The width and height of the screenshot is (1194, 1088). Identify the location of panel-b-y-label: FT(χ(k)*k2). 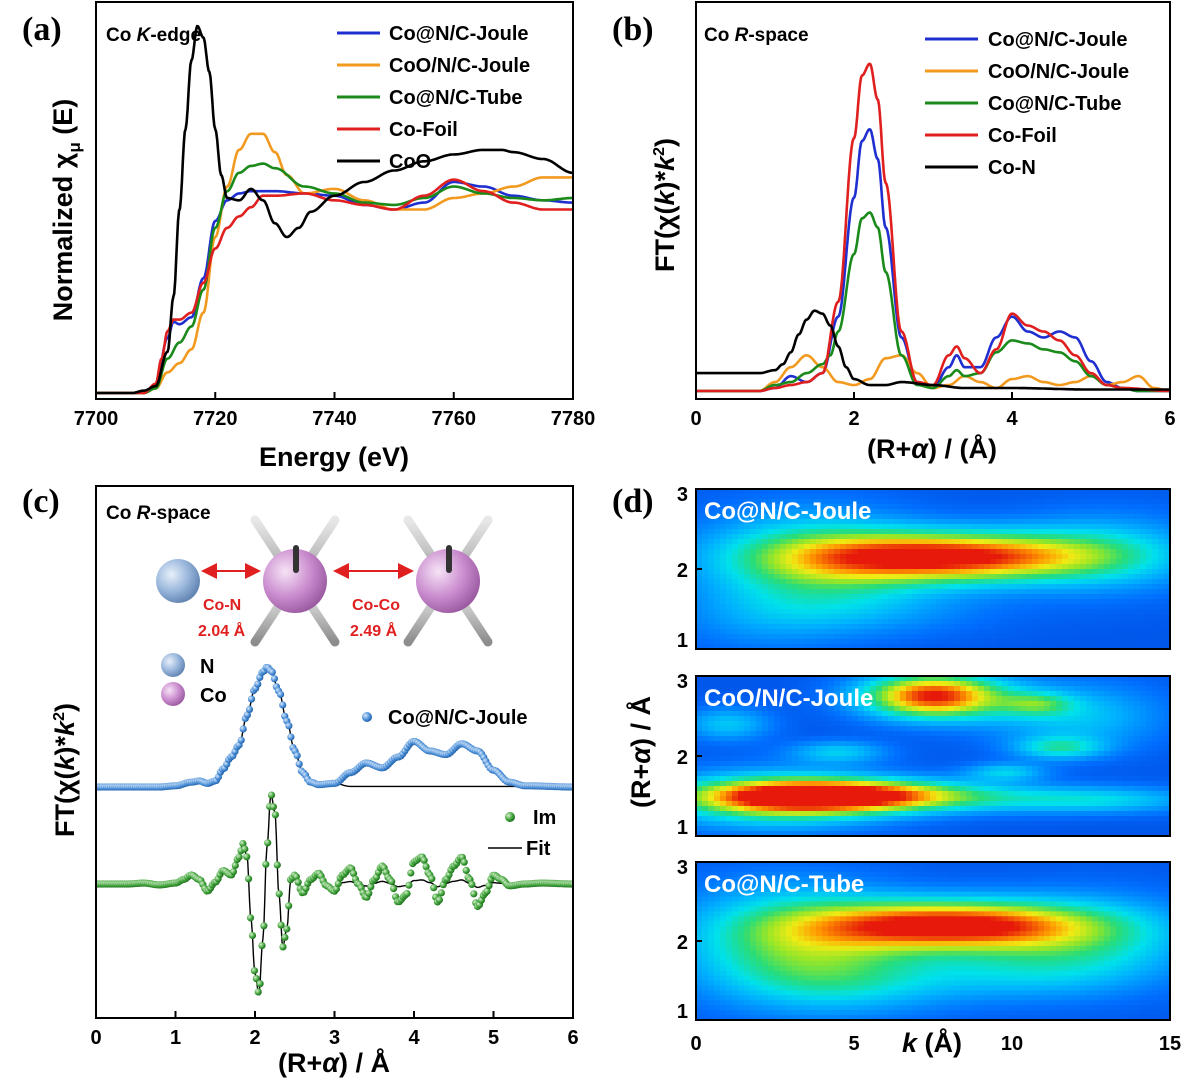
(665, 205).